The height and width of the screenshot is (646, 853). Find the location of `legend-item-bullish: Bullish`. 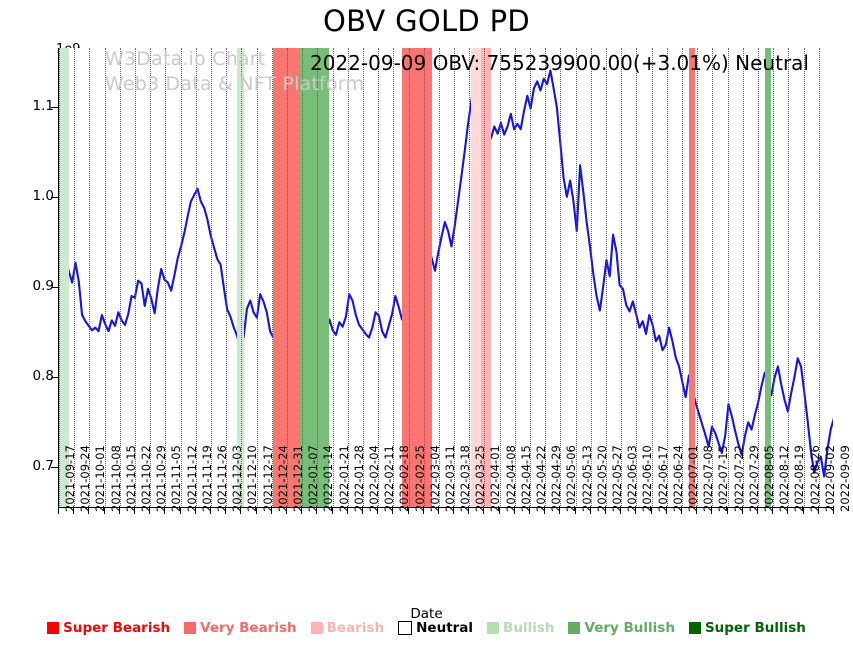

legend-item-bullish: Bullish is located at coordinates (520, 628).